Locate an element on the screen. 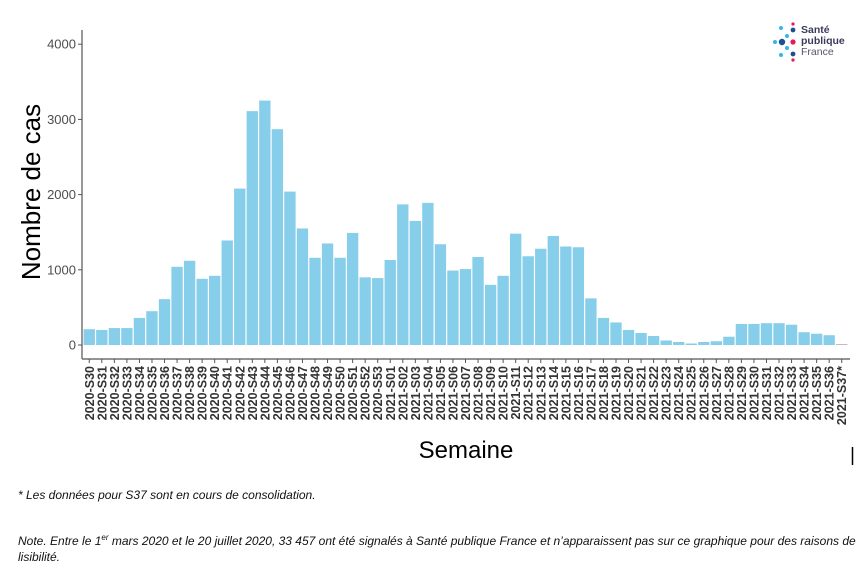 This screenshot has width=859, height=569. logo-dots-icon is located at coordinates (784, 42).